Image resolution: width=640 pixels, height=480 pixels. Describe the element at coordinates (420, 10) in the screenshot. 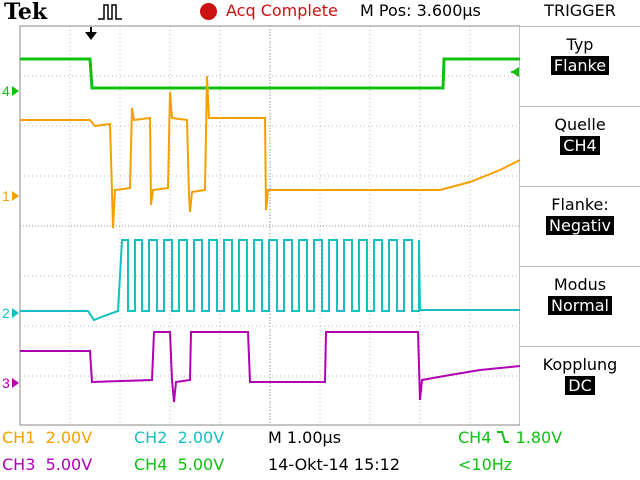

I see `horizontal-position: M Pos: 3.600µs` at that location.